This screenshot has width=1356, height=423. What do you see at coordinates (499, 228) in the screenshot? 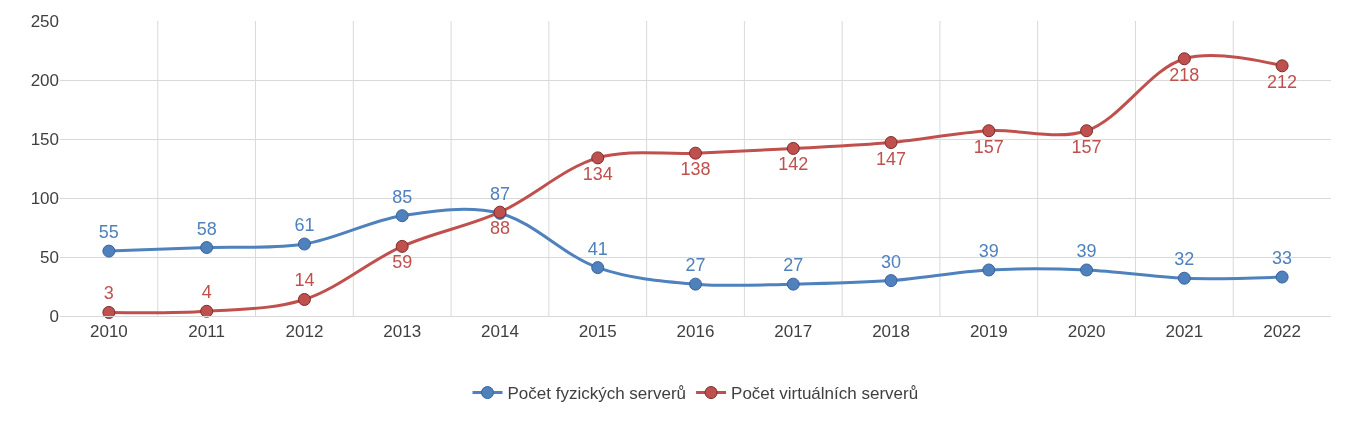
I see `data-label: 88` at bounding box center [499, 228].